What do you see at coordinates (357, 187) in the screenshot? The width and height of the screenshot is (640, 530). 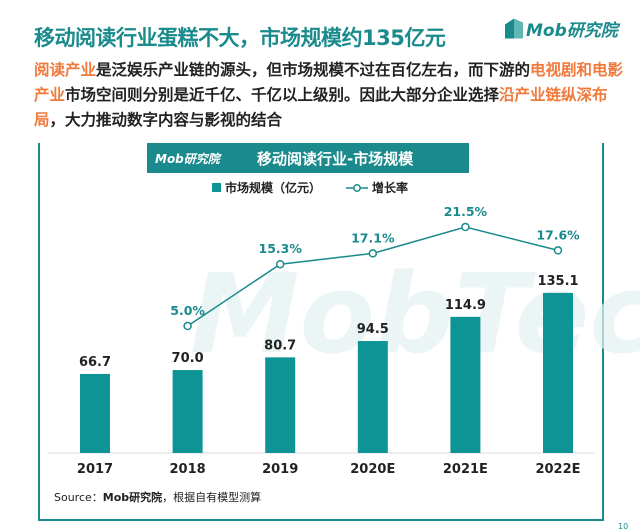 I see `legend-line-swatch` at bounding box center [357, 187].